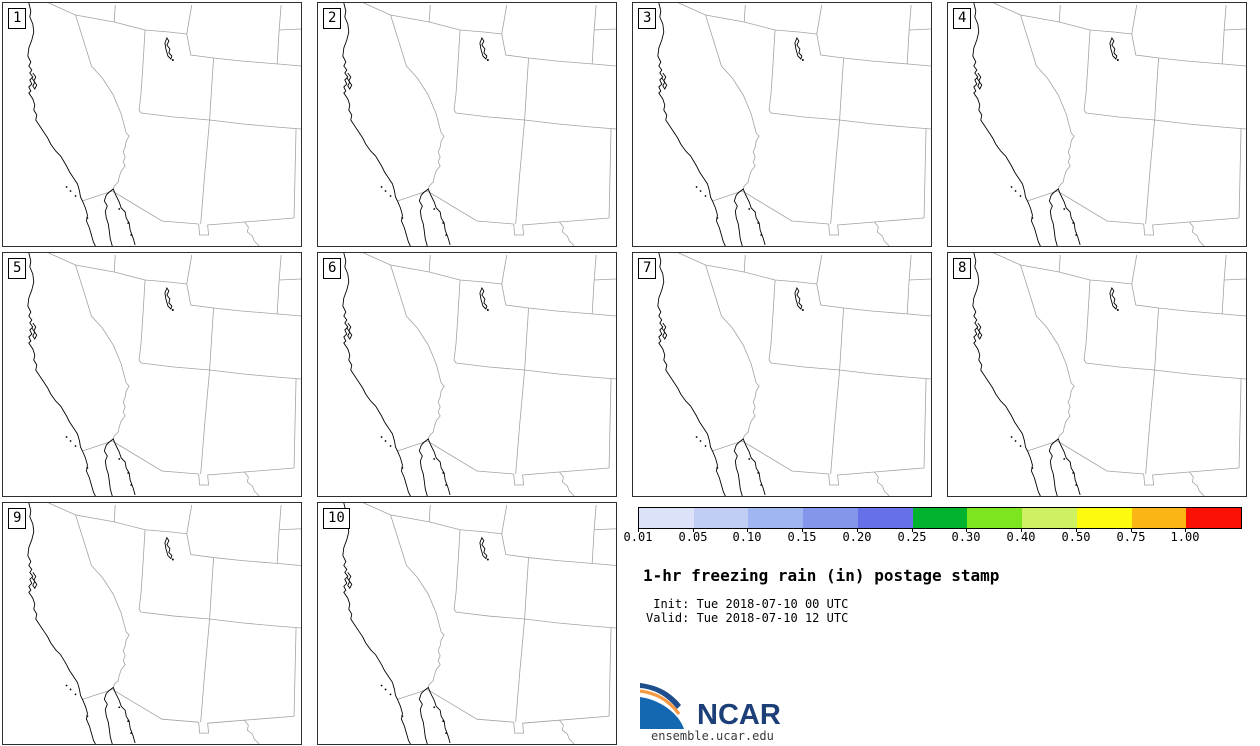 The image size is (1260, 746). What do you see at coordinates (693, 537) in the screenshot?
I see `colorbar-tick-label: 0.05` at bounding box center [693, 537].